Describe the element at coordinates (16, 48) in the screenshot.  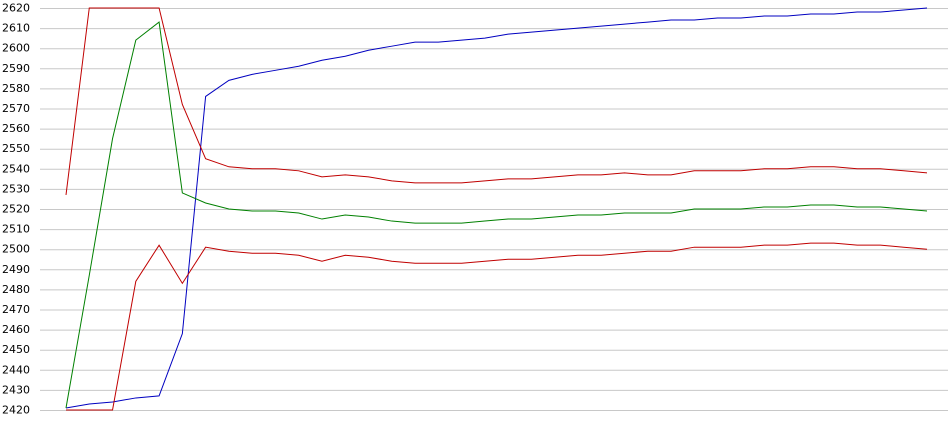
I see `y-tick-label: 2600` at that location.